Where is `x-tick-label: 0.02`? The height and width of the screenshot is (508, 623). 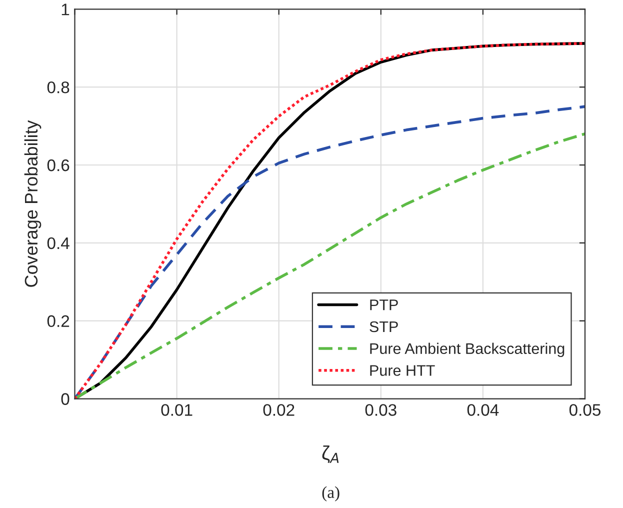
x-tick-label: 0.02 is located at coordinates (278, 410).